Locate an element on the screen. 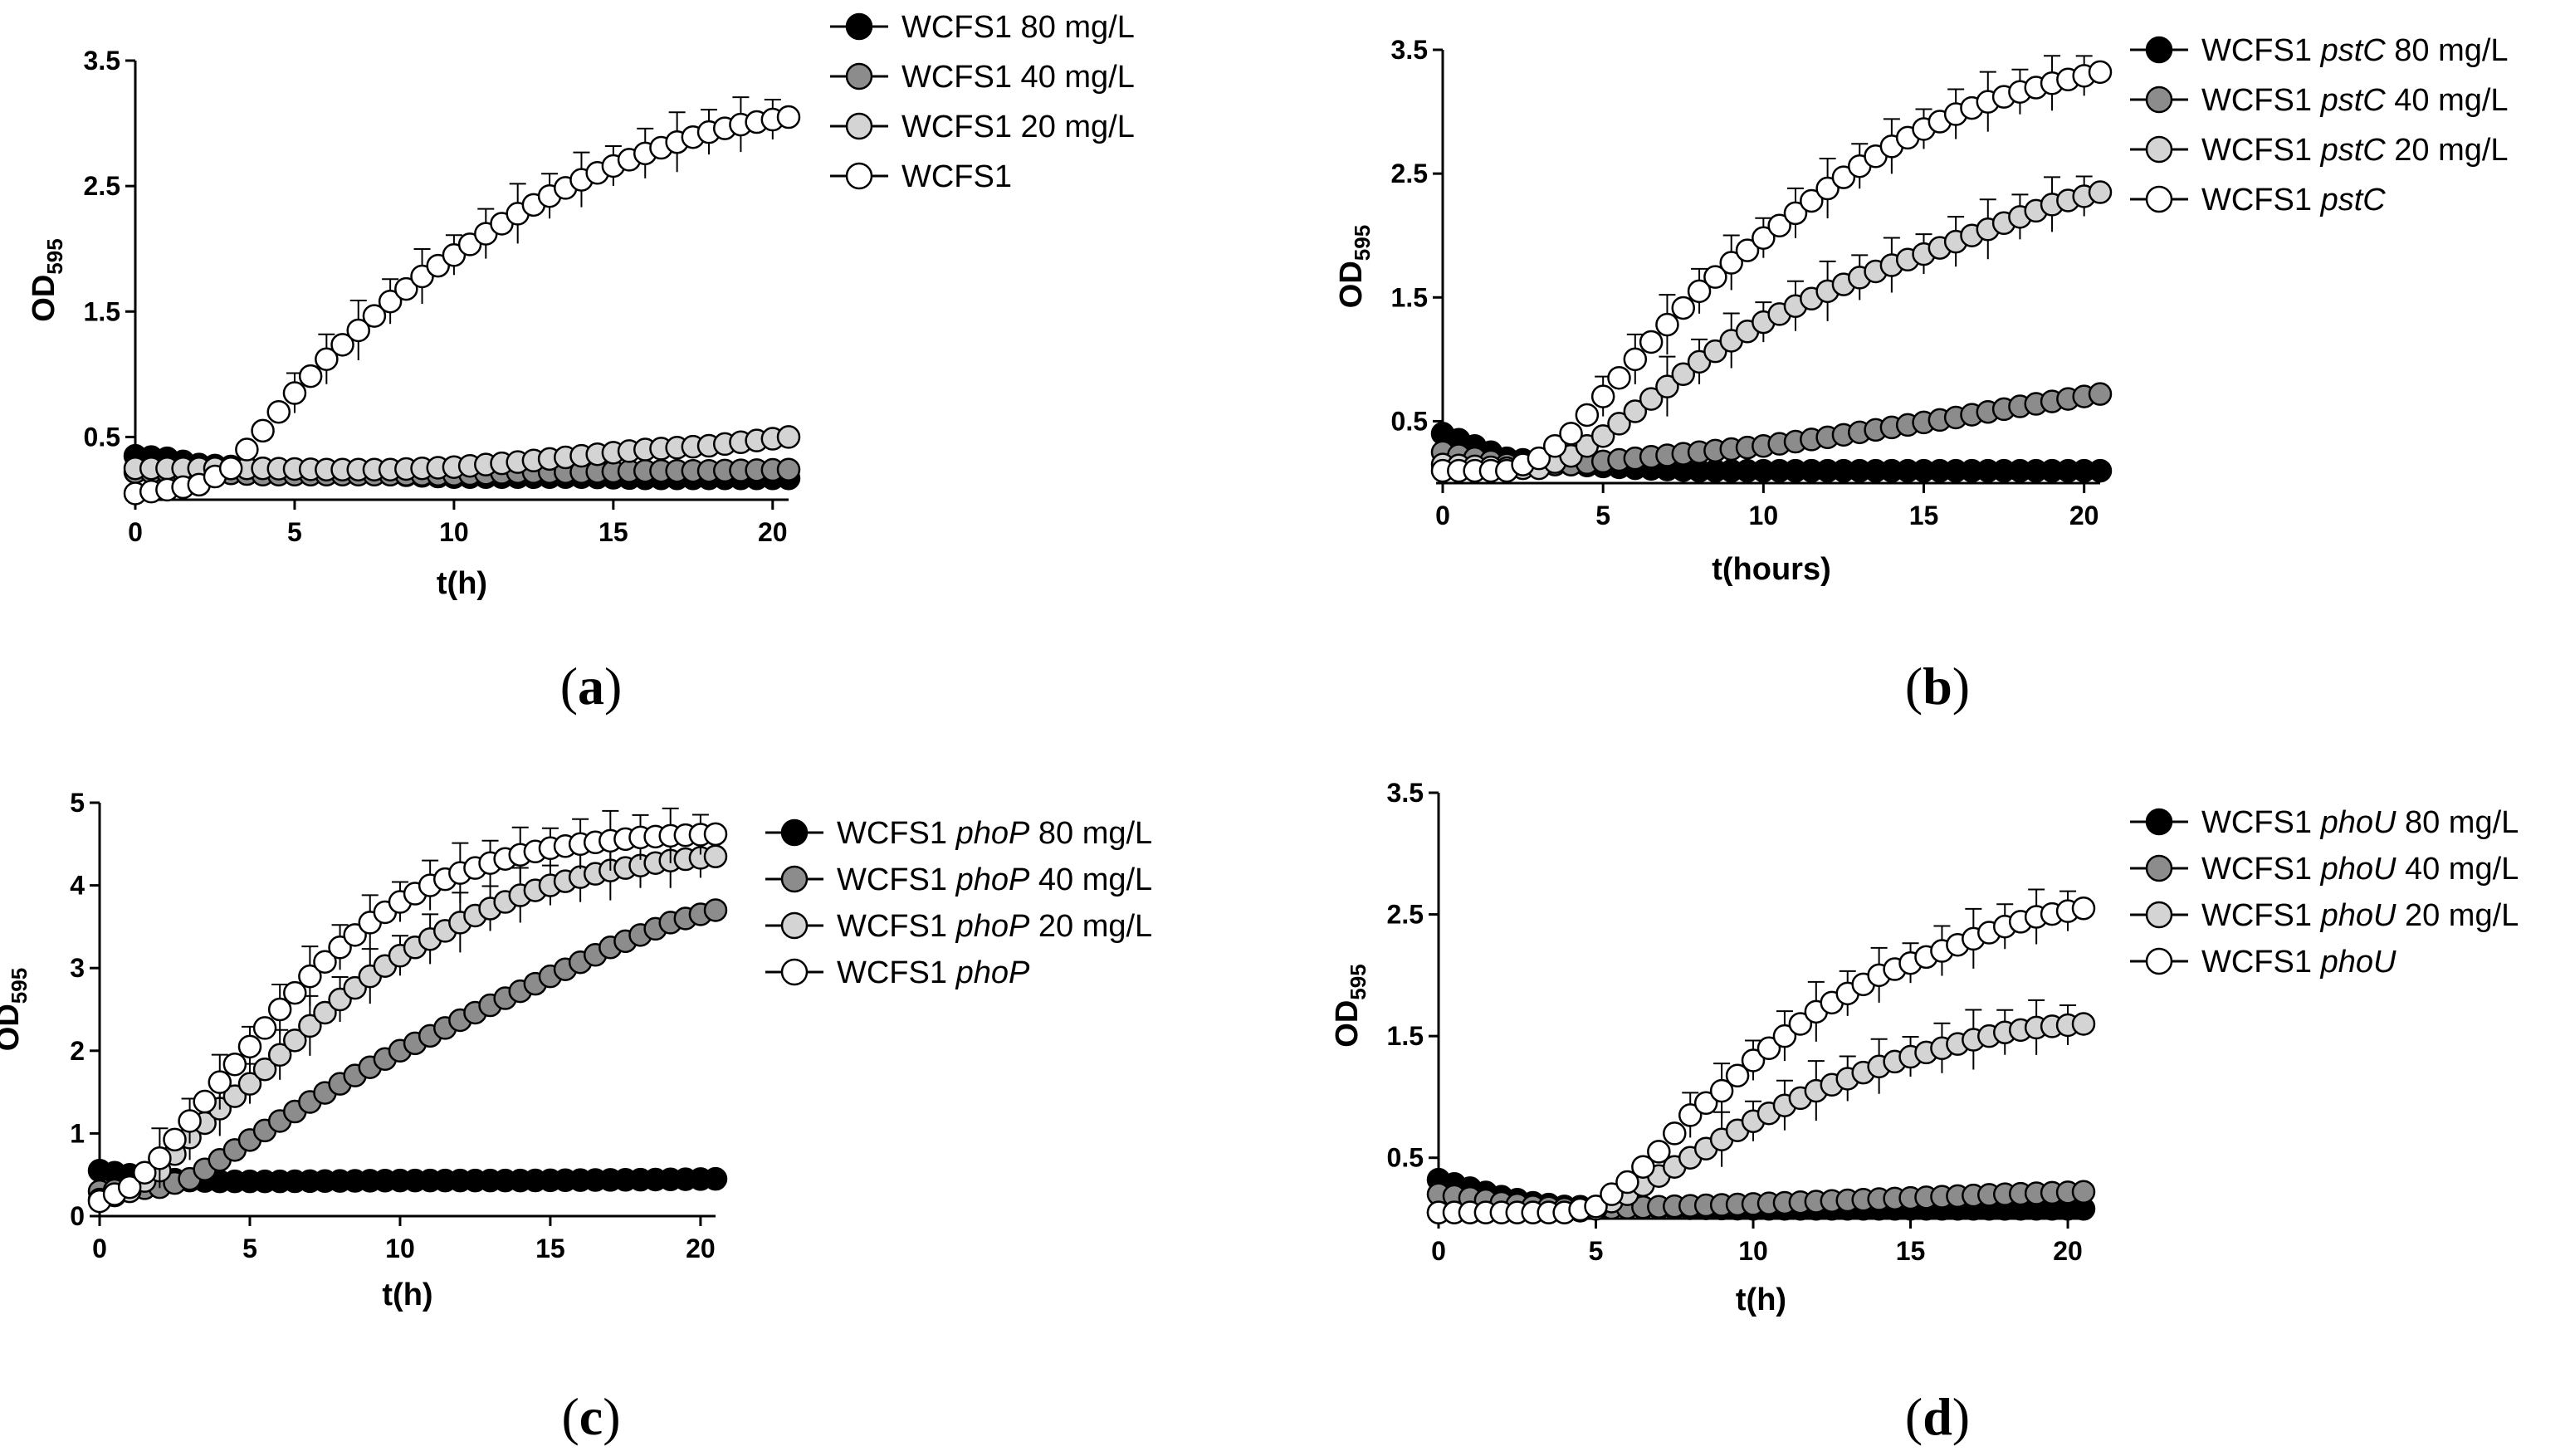 Image resolution: width=2570 pixels, height=1456 pixels. x-tick-label: 5 is located at coordinates (1596, 1251).